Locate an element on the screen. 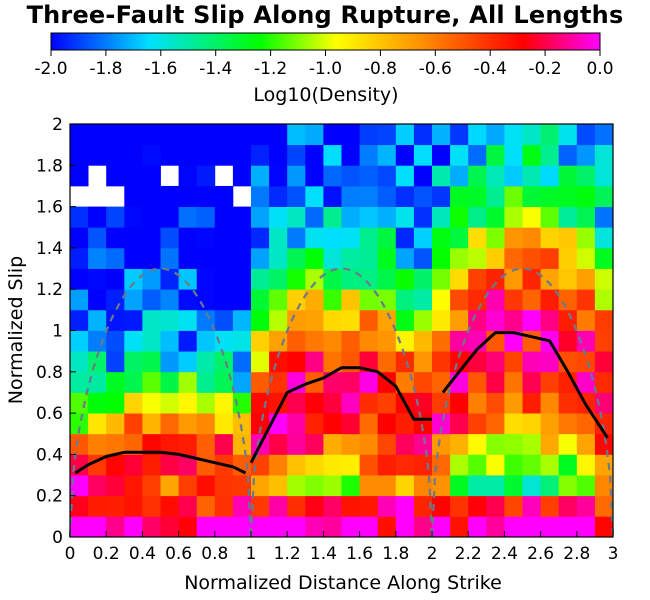 The height and width of the screenshot is (600, 650). colorbar-tick-label: -0.6 is located at coordinates (435, 69).